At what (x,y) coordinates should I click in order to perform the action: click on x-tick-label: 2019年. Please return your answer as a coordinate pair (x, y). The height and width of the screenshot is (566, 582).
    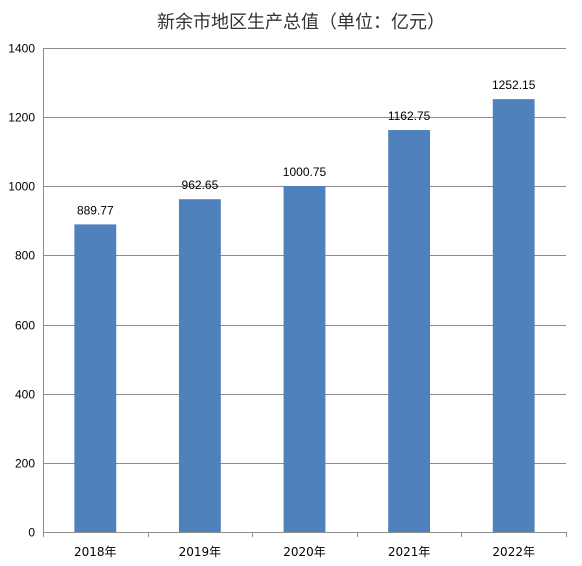
    Looking at the image, I should click on (200, 552).